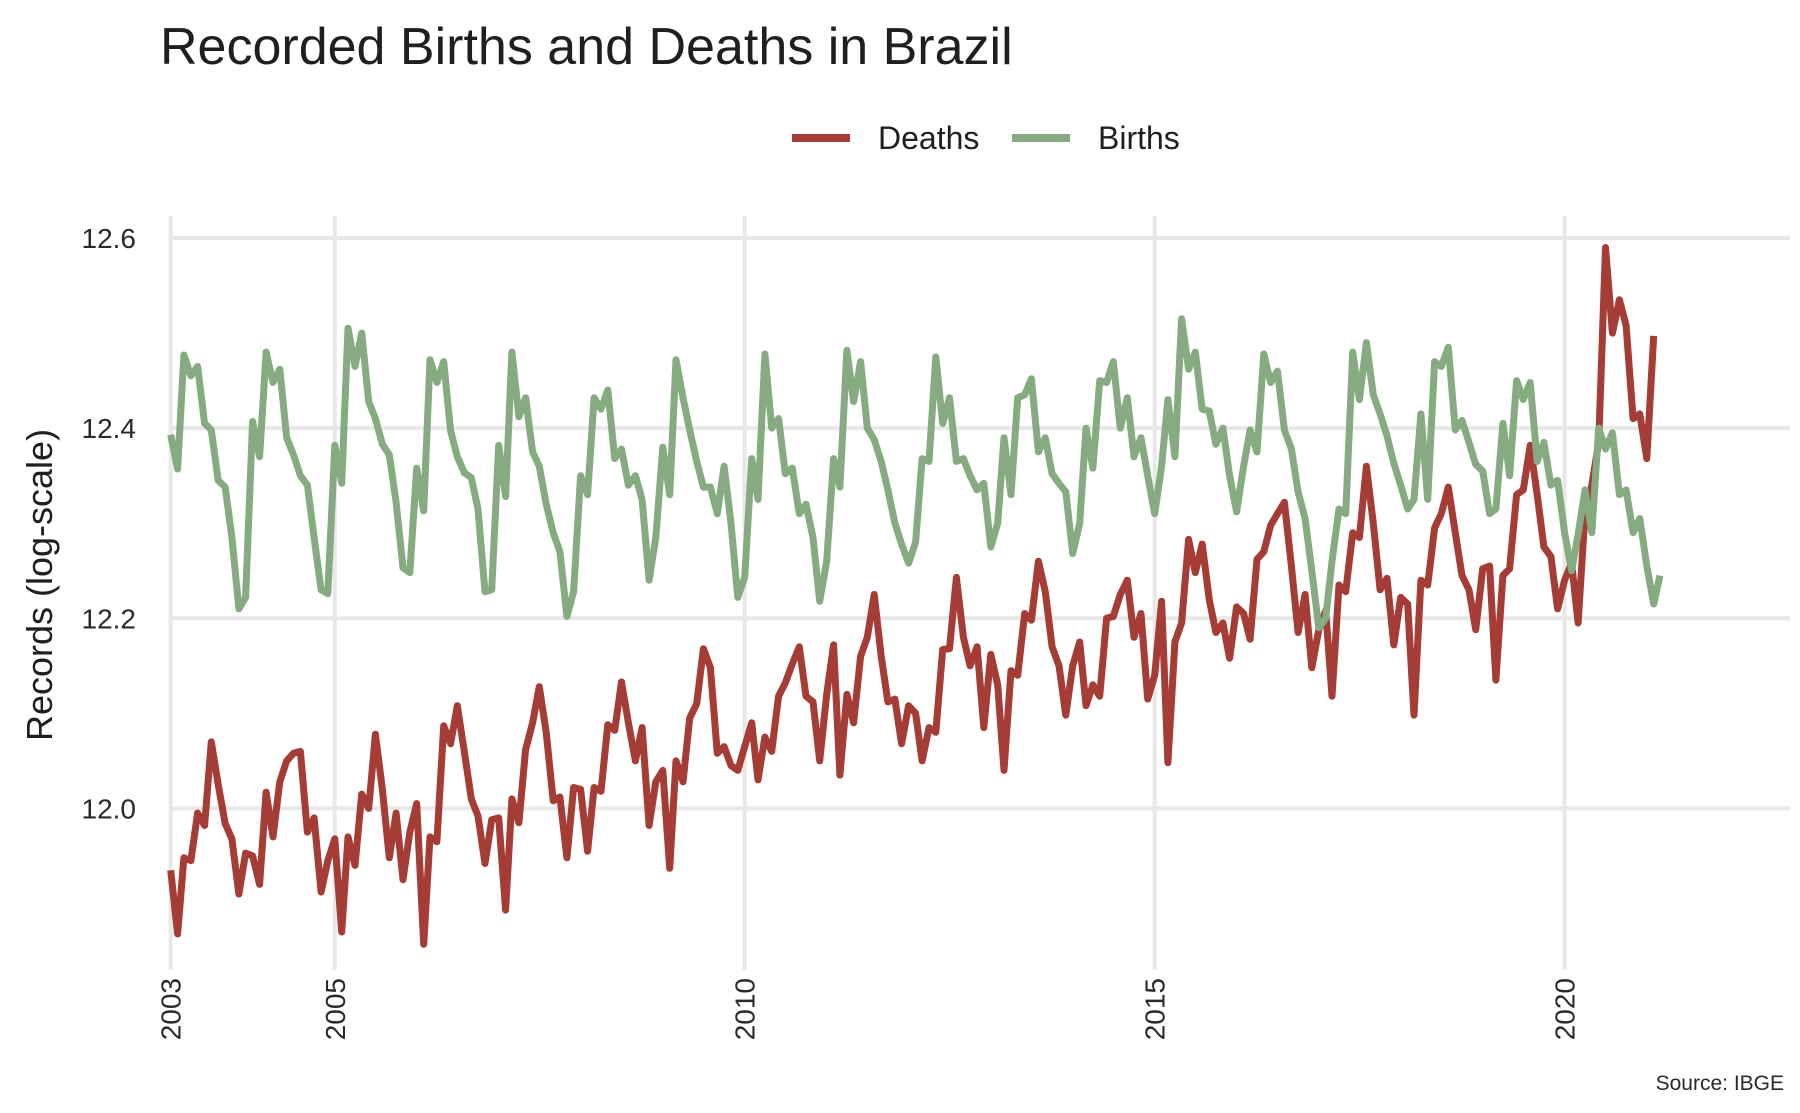 The image size is (1800, 1113). Describe the element at coordinates (1565, 1009) in the screenshot. I see `x-tick-label: 2020` at that location.